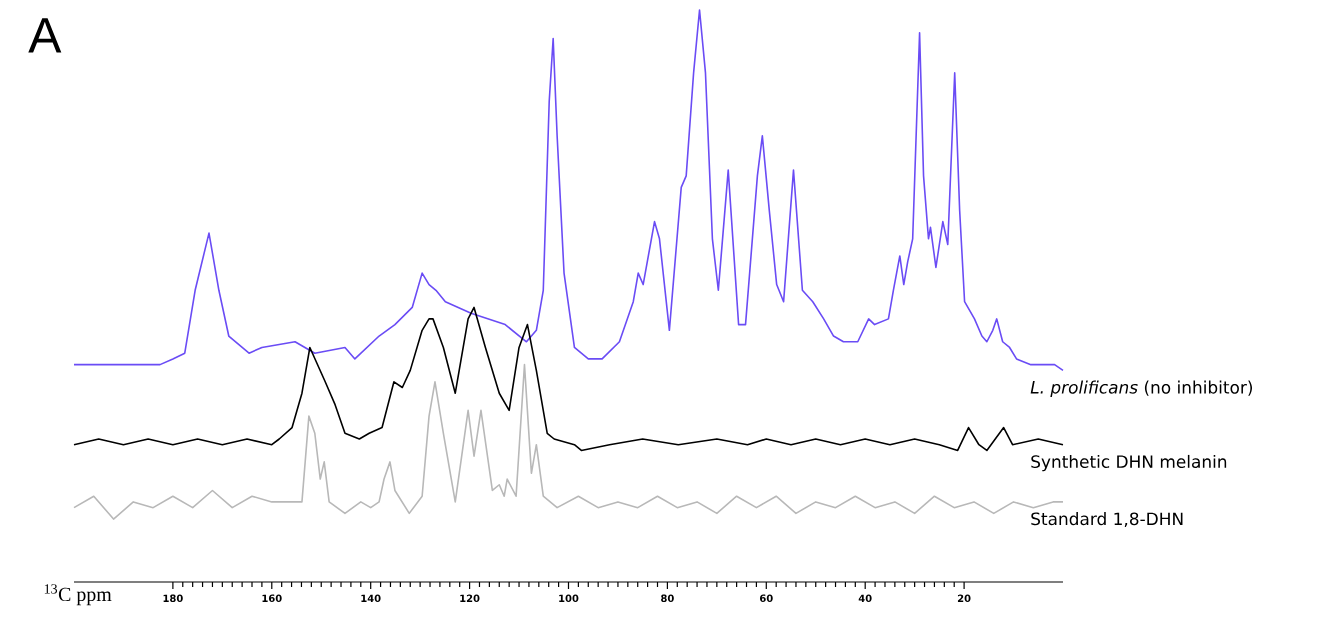  I want to click on series-label: L. prolificans (no inhibitor), so click(1141, 388).